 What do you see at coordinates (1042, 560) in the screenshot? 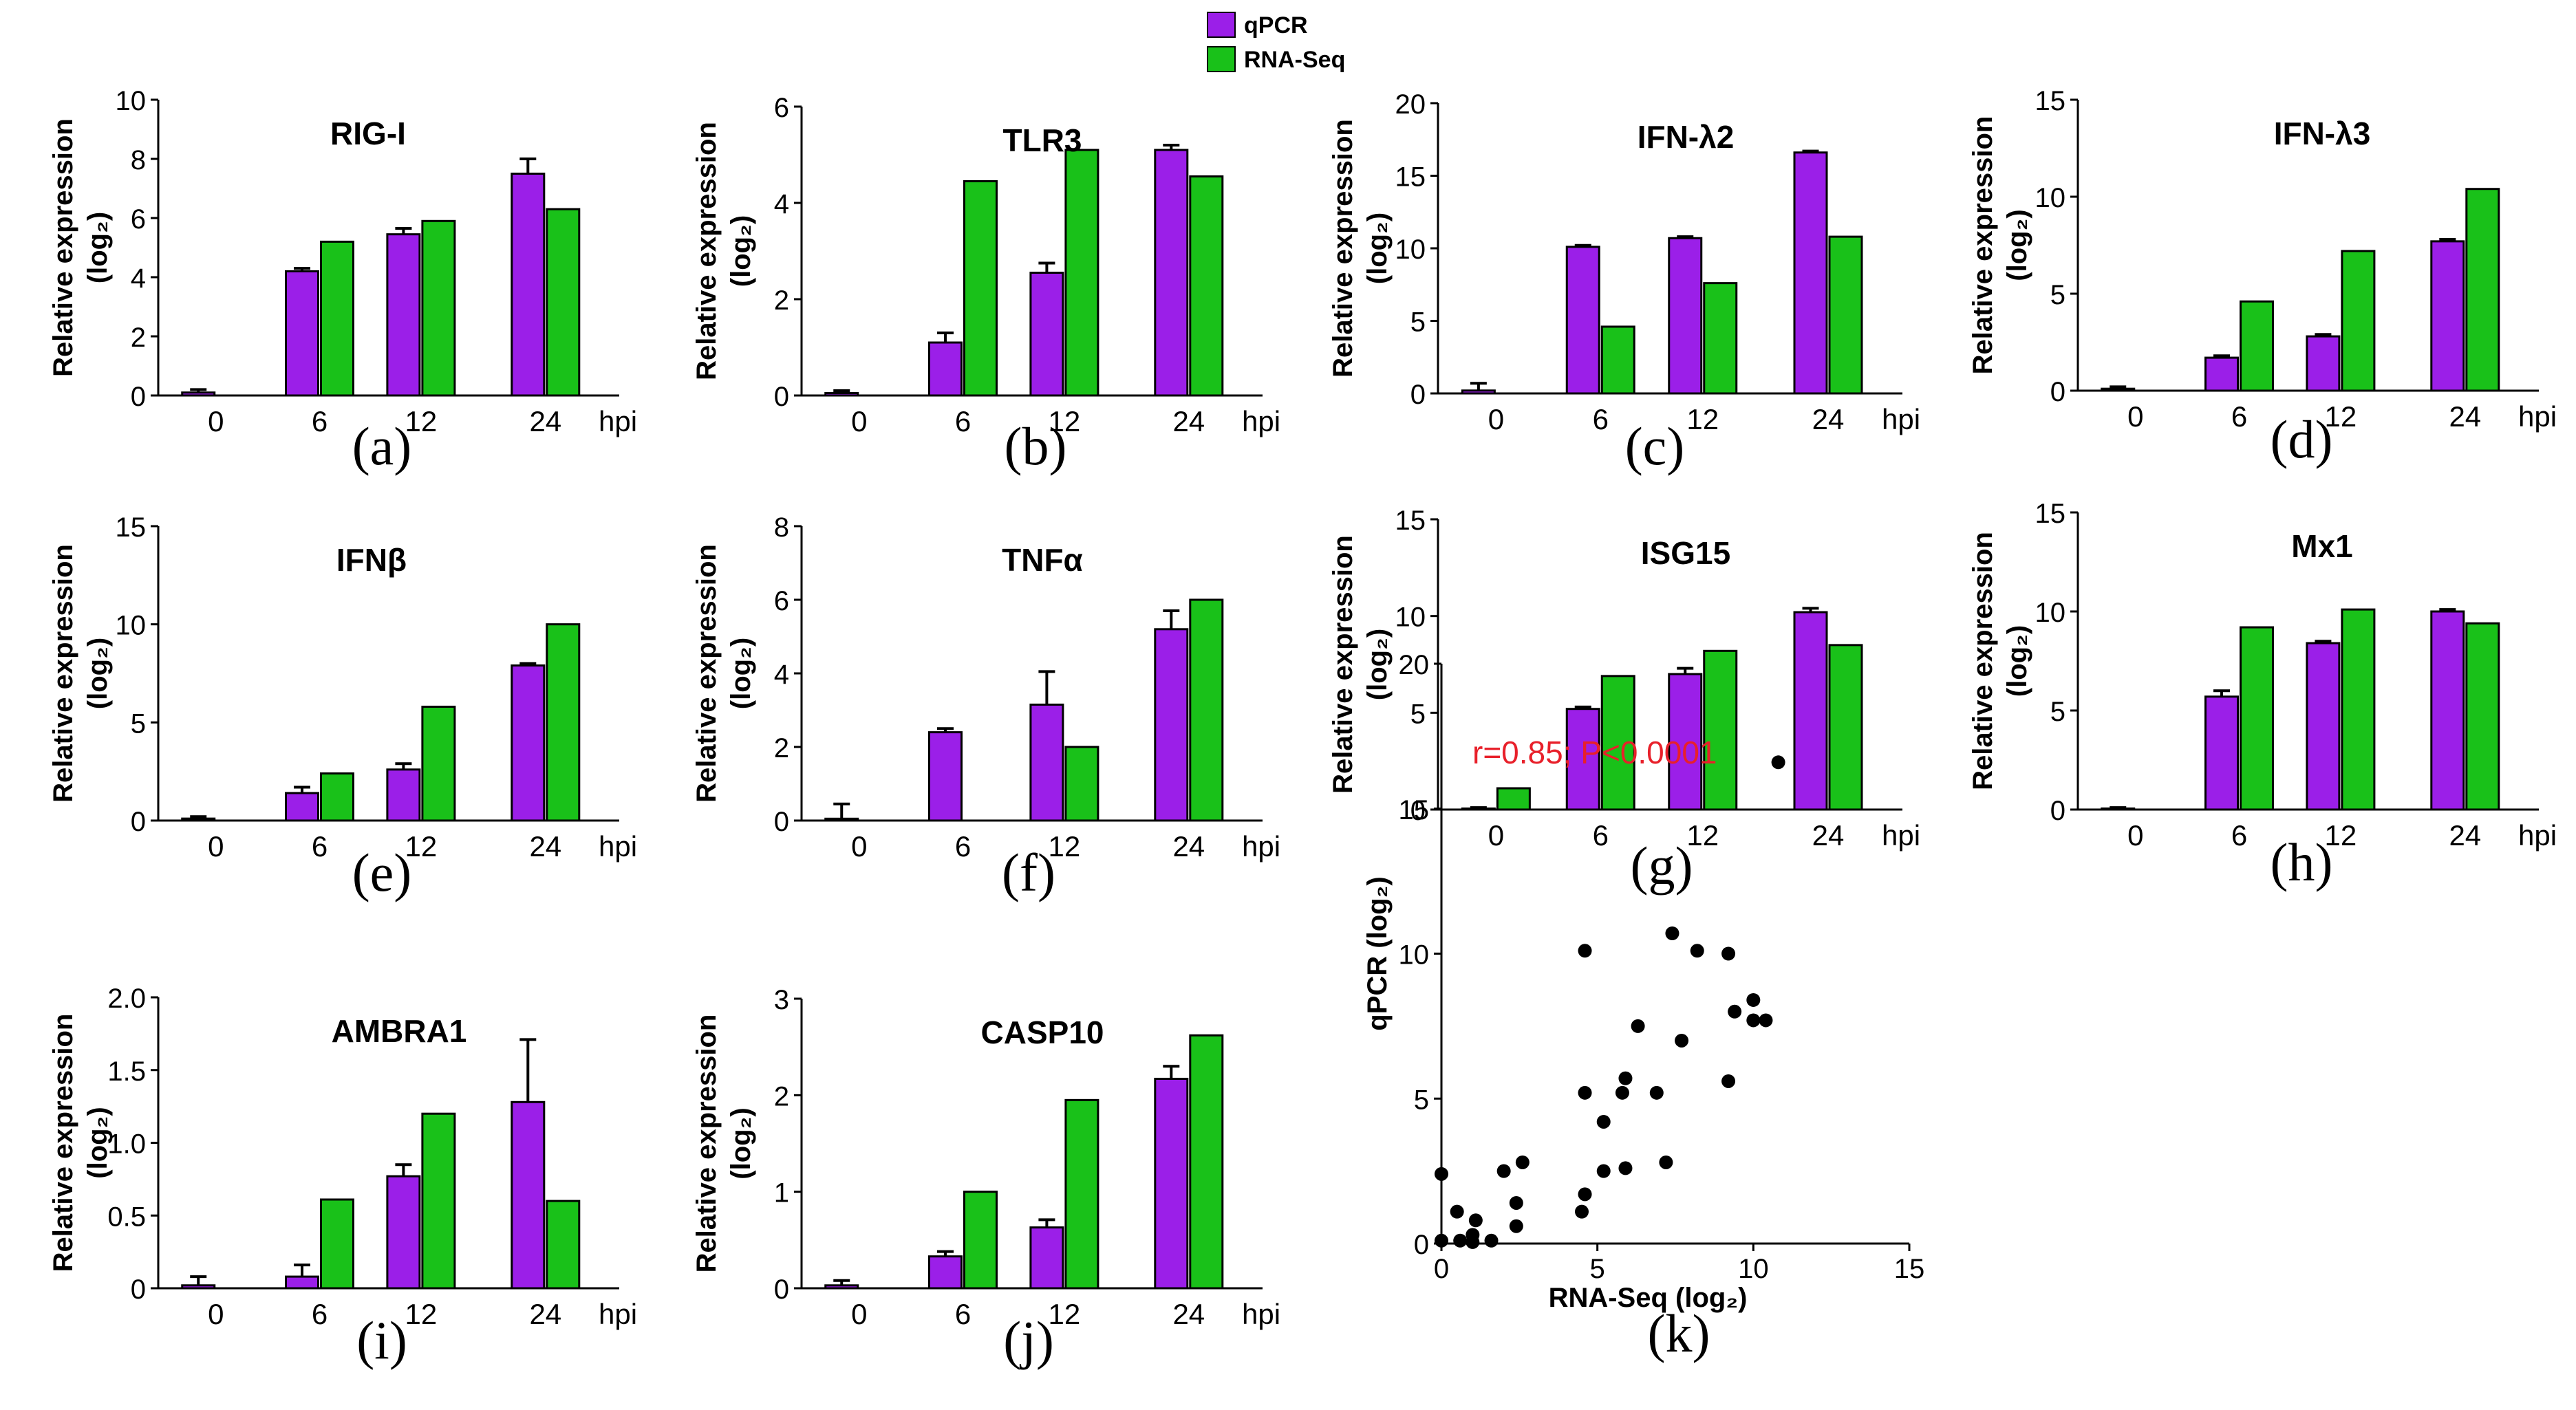
I see `chart-title: TNFα` at bounding box center [1042, 560].